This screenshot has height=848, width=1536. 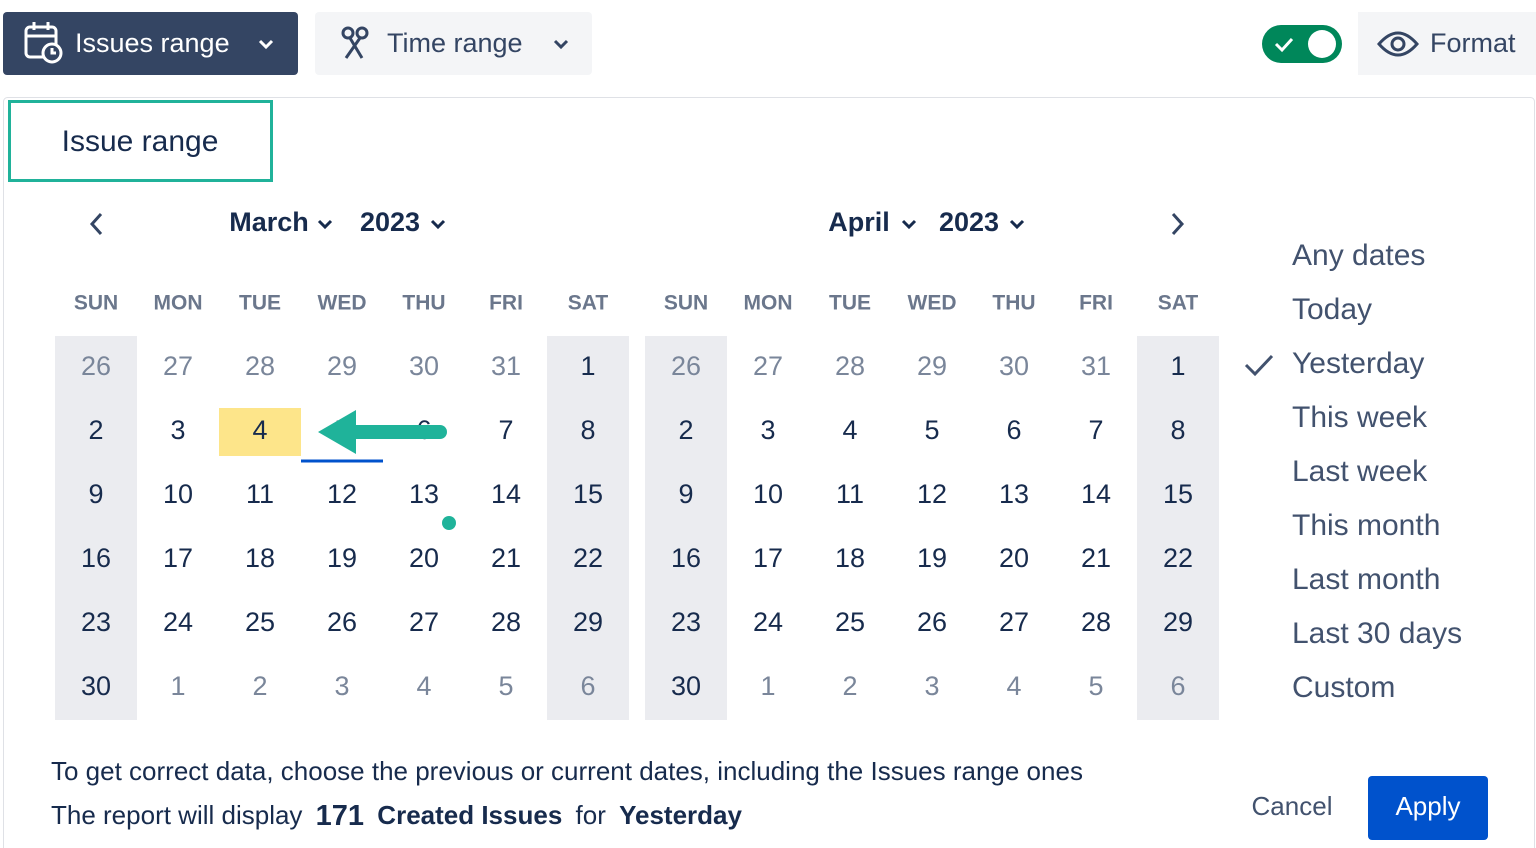 What do you see at coordinates (506, 366) in the screenshot?
I see `day: 31` at bounding box center [506, 366].